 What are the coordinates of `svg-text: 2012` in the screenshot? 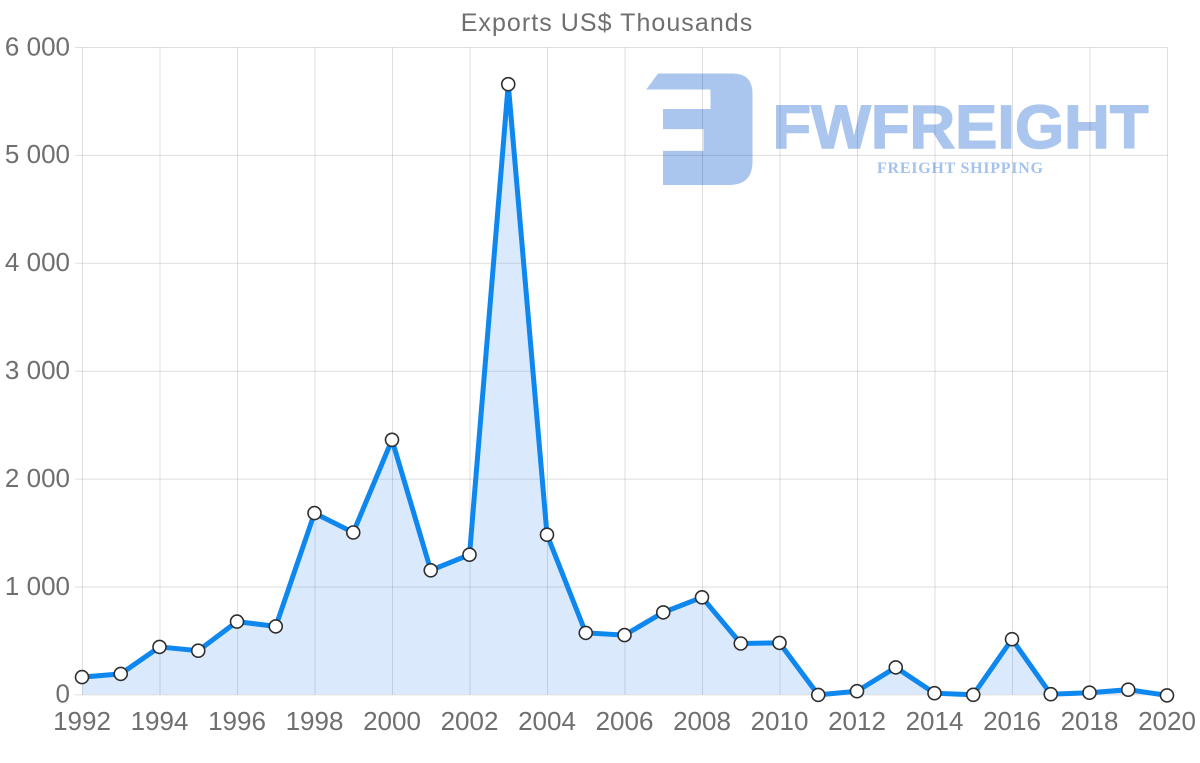 It's located at (857, 721).